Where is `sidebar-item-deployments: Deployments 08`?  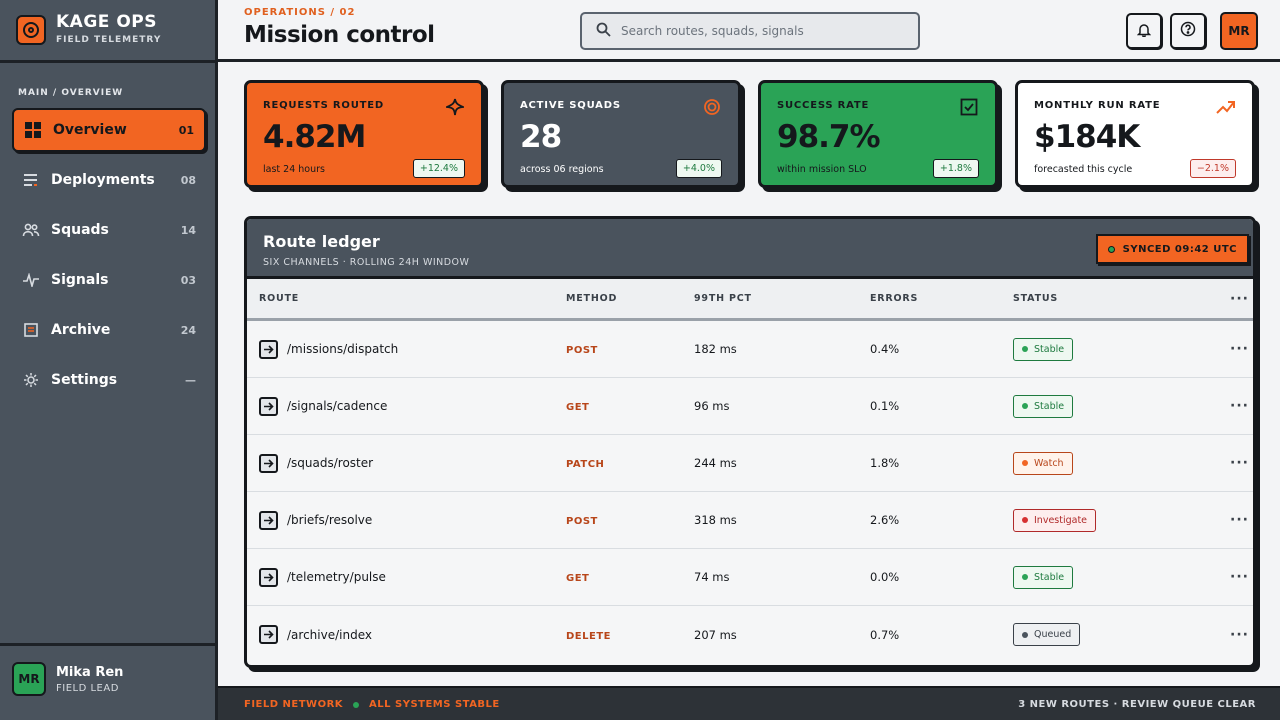 sidebar-item-deployments: Deployments 08 is located at coordinates (109, 180).